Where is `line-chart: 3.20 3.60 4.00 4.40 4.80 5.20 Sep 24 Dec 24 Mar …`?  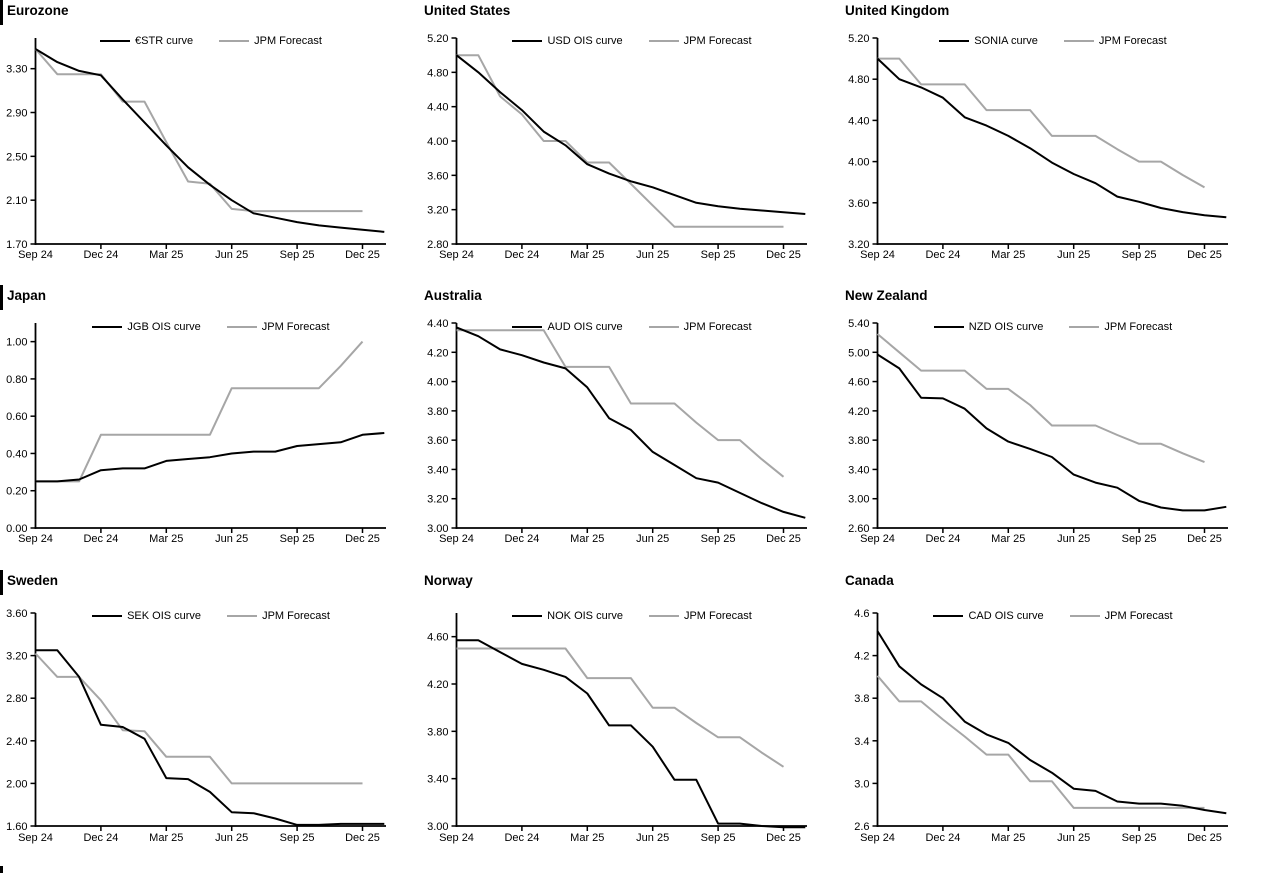
line-chart: 3.20 3.60 4.00 4.40 4.80 5.20 Sep 24 Dec 24 Mar … is located at coordinates (1038, 147).